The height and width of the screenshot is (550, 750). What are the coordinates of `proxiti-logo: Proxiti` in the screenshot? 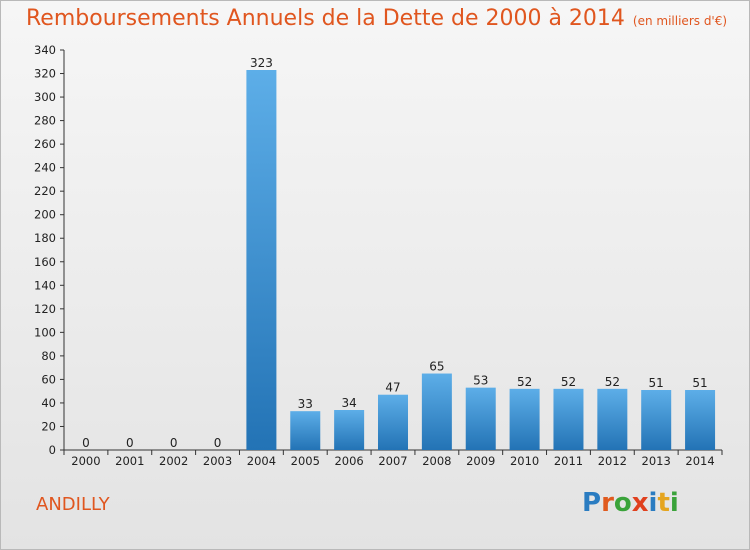 It's located at (630, 503).